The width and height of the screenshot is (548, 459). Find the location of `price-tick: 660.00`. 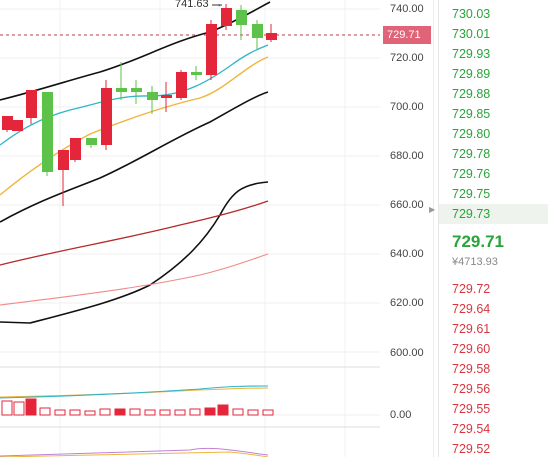

price-tick: 660.00 is located at coordinates (407, 205).